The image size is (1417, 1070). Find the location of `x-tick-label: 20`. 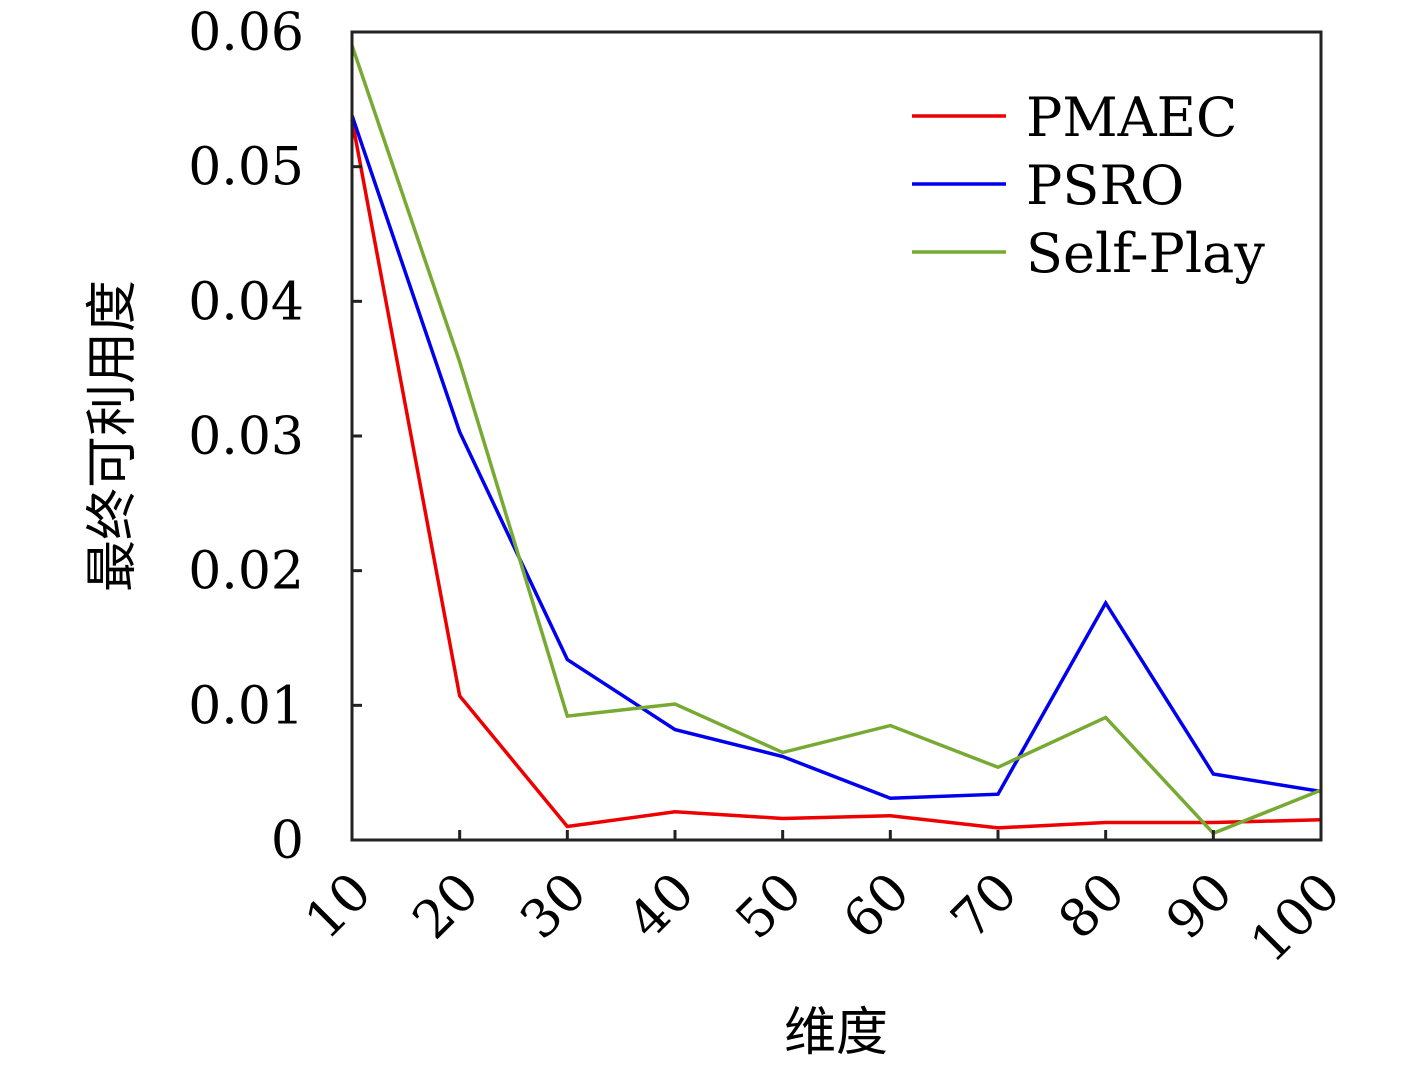

x-tick-label: 20 is located at coordinates (446, 906).